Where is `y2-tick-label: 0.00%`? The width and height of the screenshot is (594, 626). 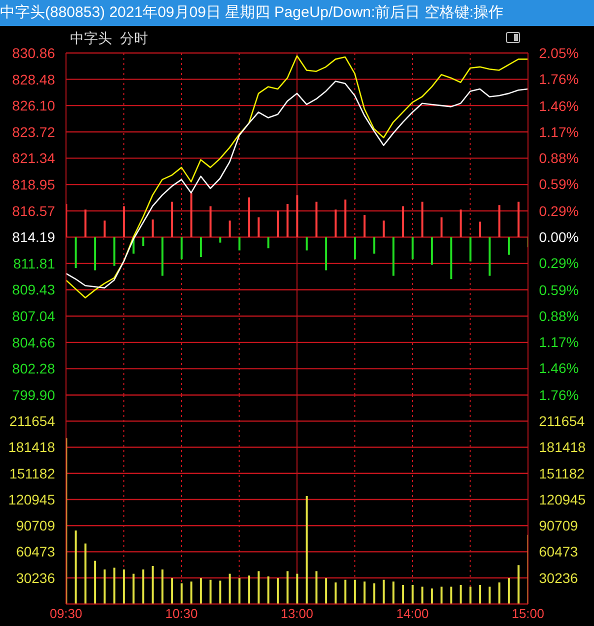 y2-tick-label: 0.00% is located at coordinates (559, 237).